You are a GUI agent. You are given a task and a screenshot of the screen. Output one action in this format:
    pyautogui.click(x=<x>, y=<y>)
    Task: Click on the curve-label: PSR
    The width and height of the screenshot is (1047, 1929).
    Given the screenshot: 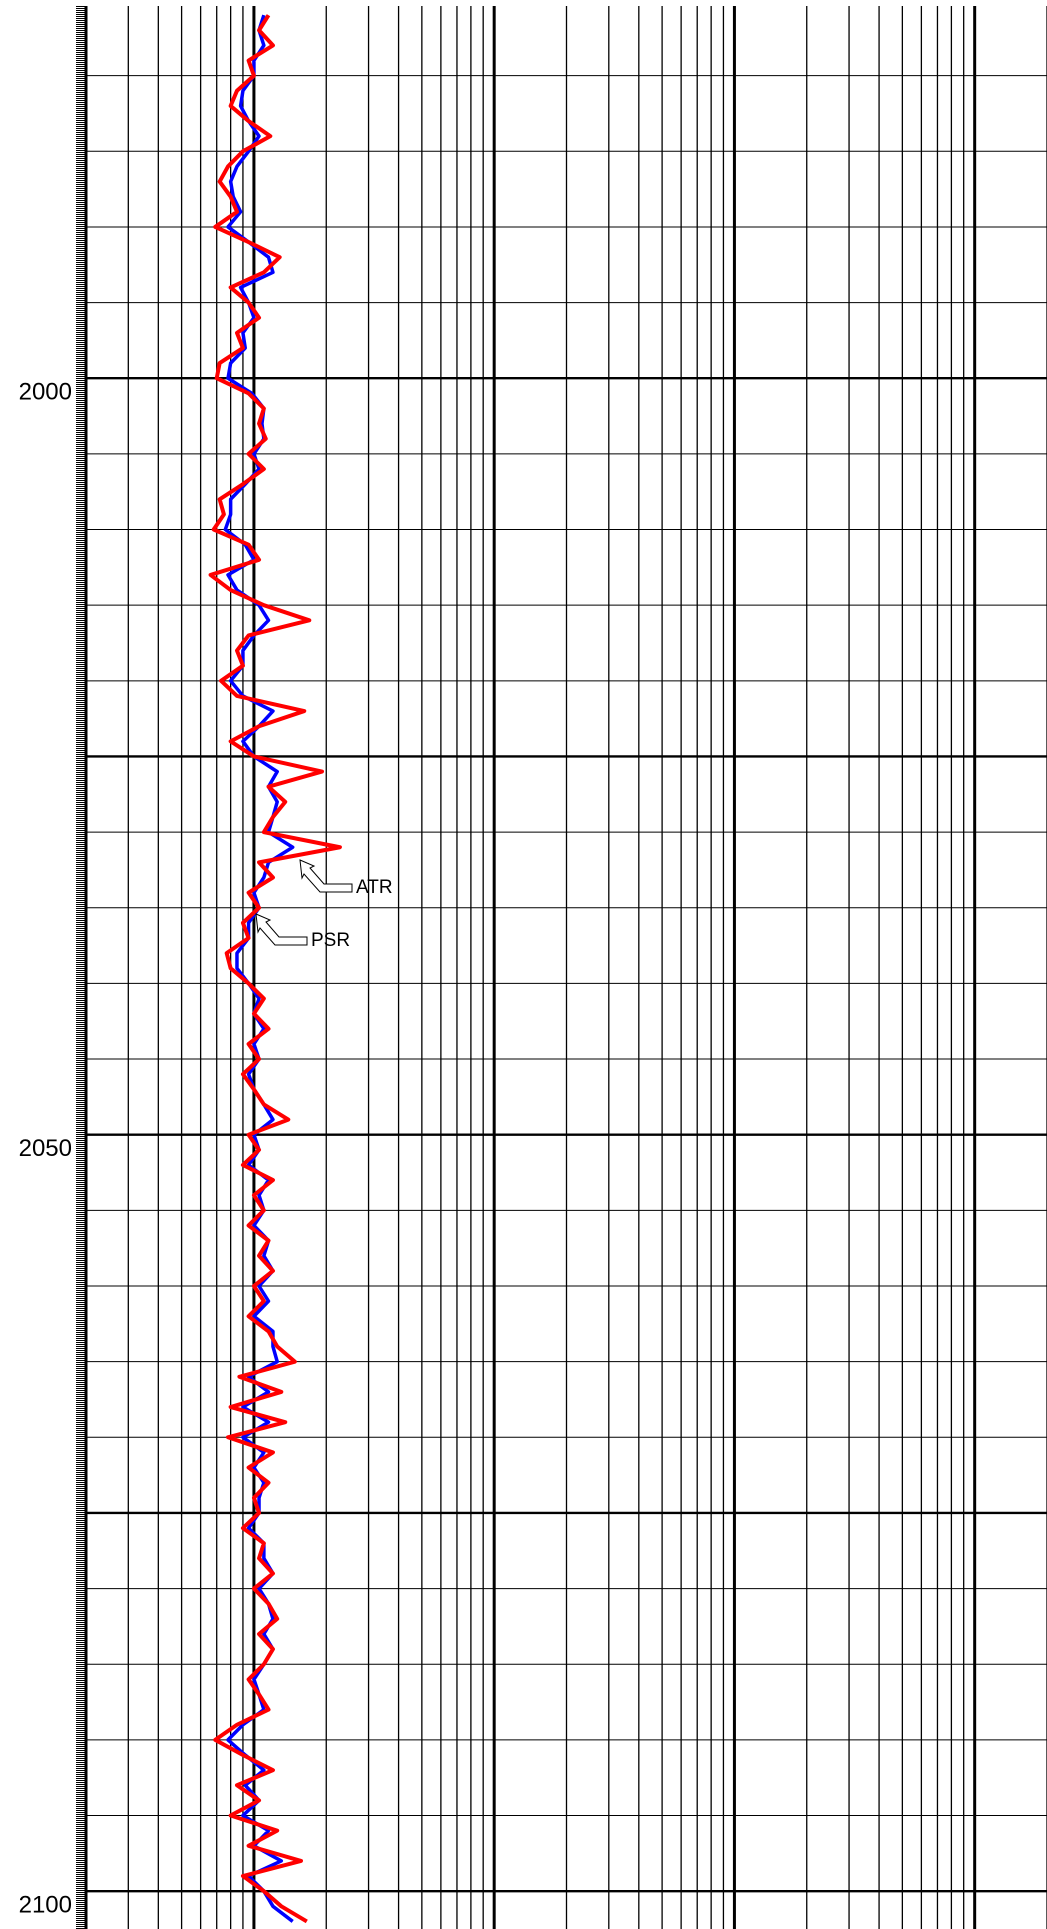 What is the action you would take?
    pyautogui.click(x=330, y=940)
    